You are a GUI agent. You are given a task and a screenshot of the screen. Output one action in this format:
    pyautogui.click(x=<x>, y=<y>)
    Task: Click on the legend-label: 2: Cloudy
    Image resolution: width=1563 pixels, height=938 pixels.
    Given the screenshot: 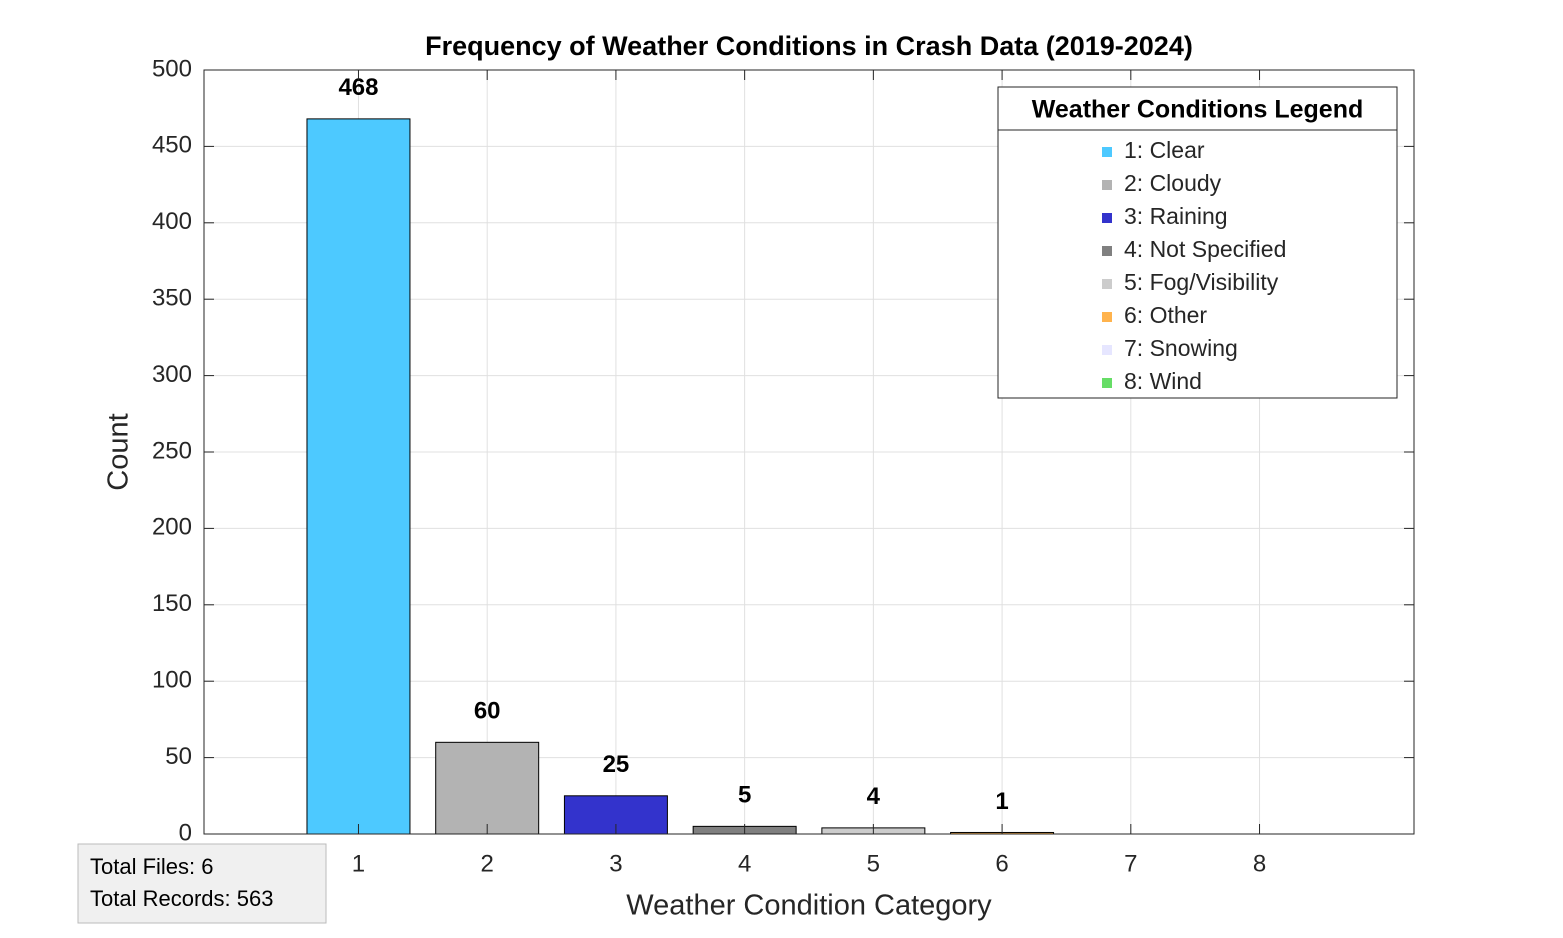 What is the action you would take?
    pyautogui.click(x=1173, y=183)
    